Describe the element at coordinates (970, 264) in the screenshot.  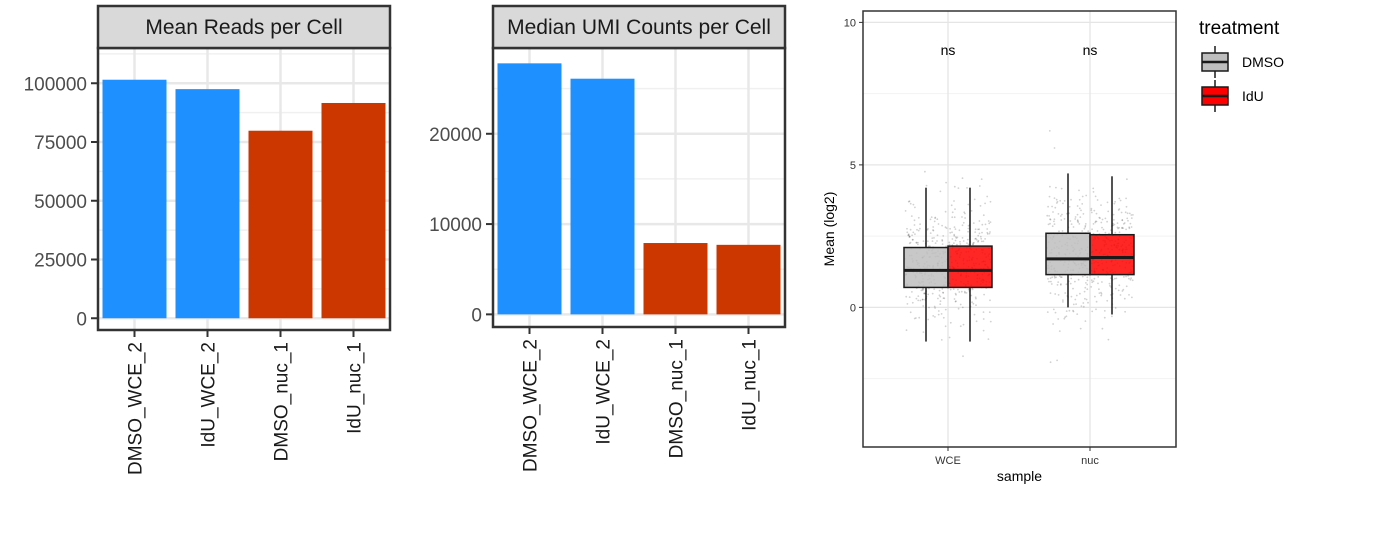
I see `box-IdU-WCE` at that location.